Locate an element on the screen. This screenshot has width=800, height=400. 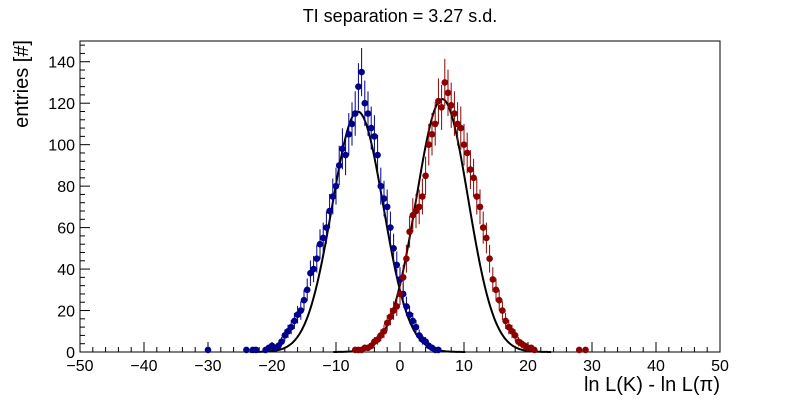
x-tick-label: 20 is located at coordinates (528, 366).